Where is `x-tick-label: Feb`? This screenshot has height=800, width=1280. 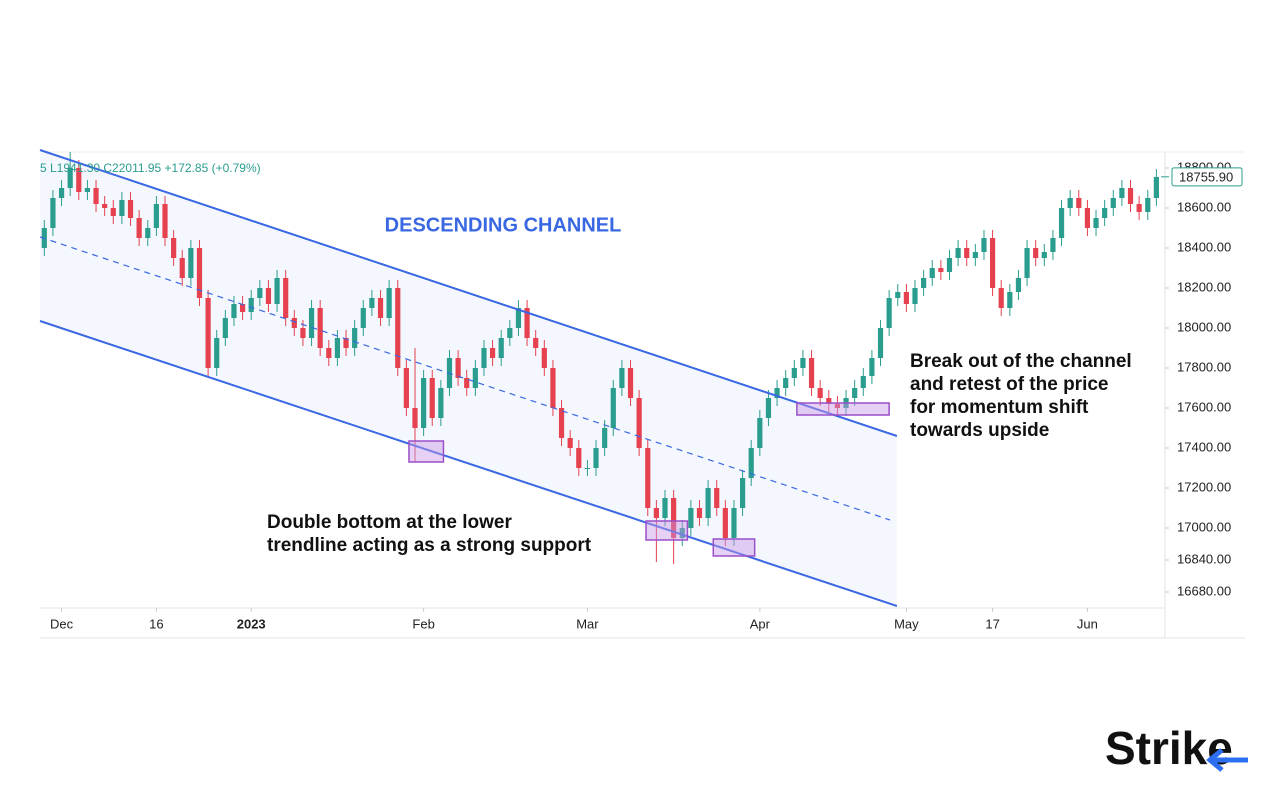 x-tick-label: Feb is located at coordinates (423, 623).